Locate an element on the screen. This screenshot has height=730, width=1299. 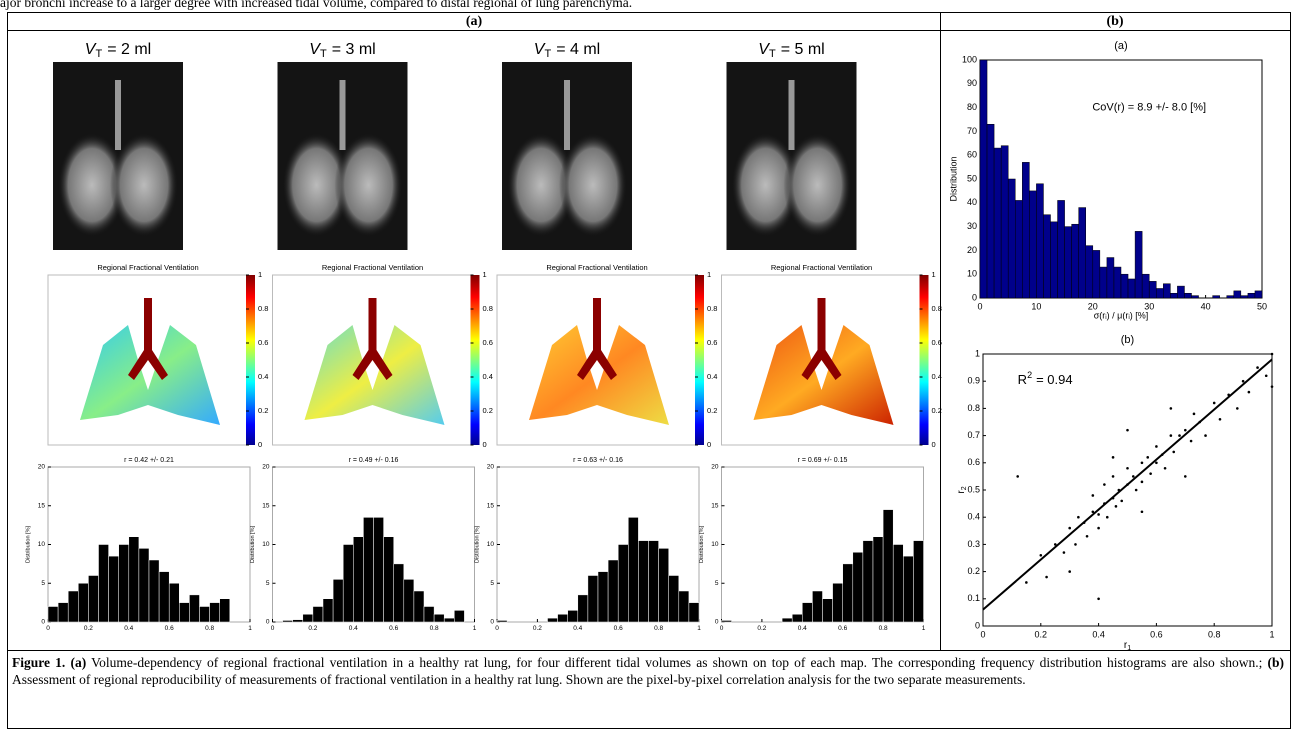
y-tick-label: 10 is located at coordinates (491, 544).